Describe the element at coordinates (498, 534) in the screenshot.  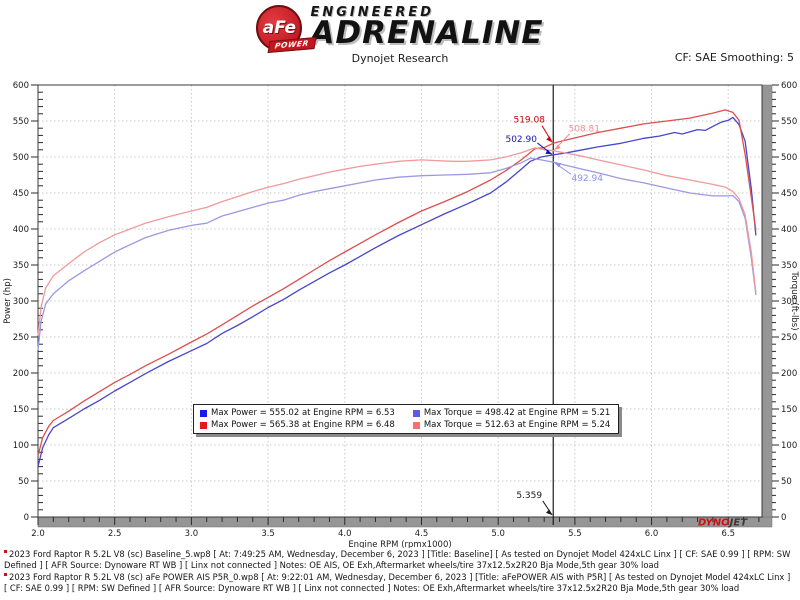
I see `svg-text: 5.0` at that location.